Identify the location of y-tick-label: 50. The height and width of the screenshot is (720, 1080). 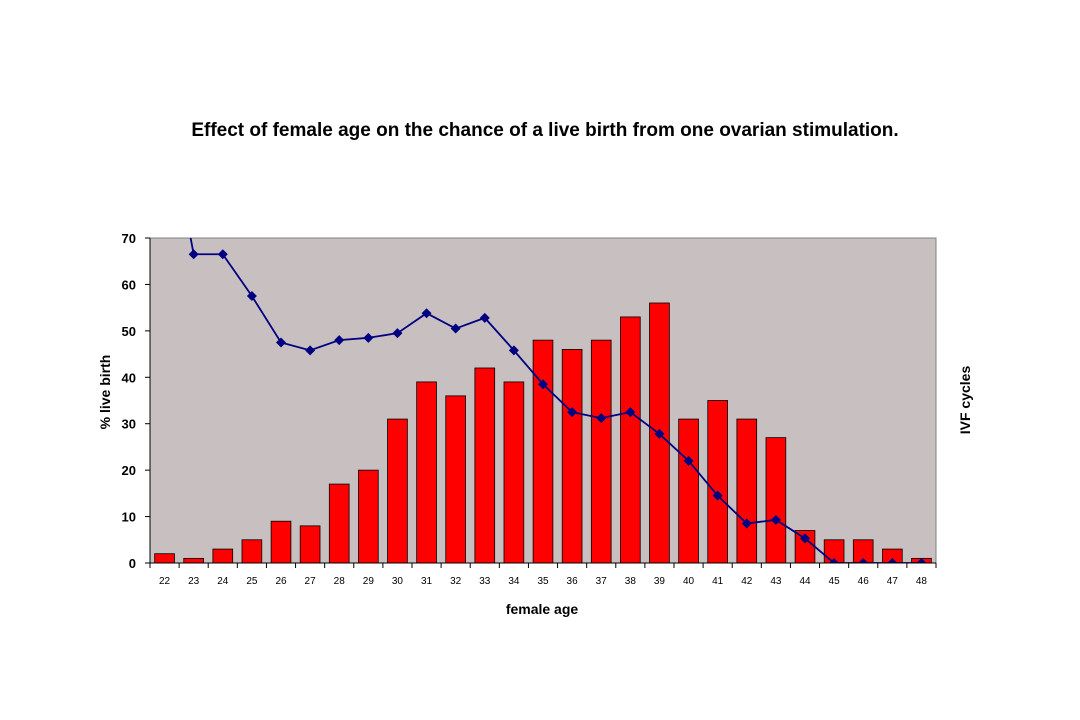
(129, 331).